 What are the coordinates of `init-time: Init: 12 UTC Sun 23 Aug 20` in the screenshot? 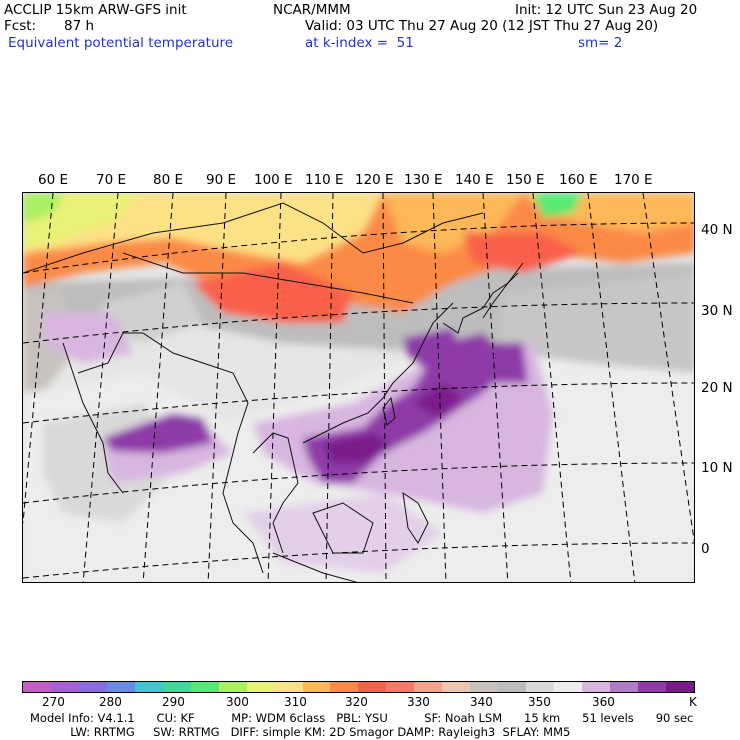 It's located at (606, 10).